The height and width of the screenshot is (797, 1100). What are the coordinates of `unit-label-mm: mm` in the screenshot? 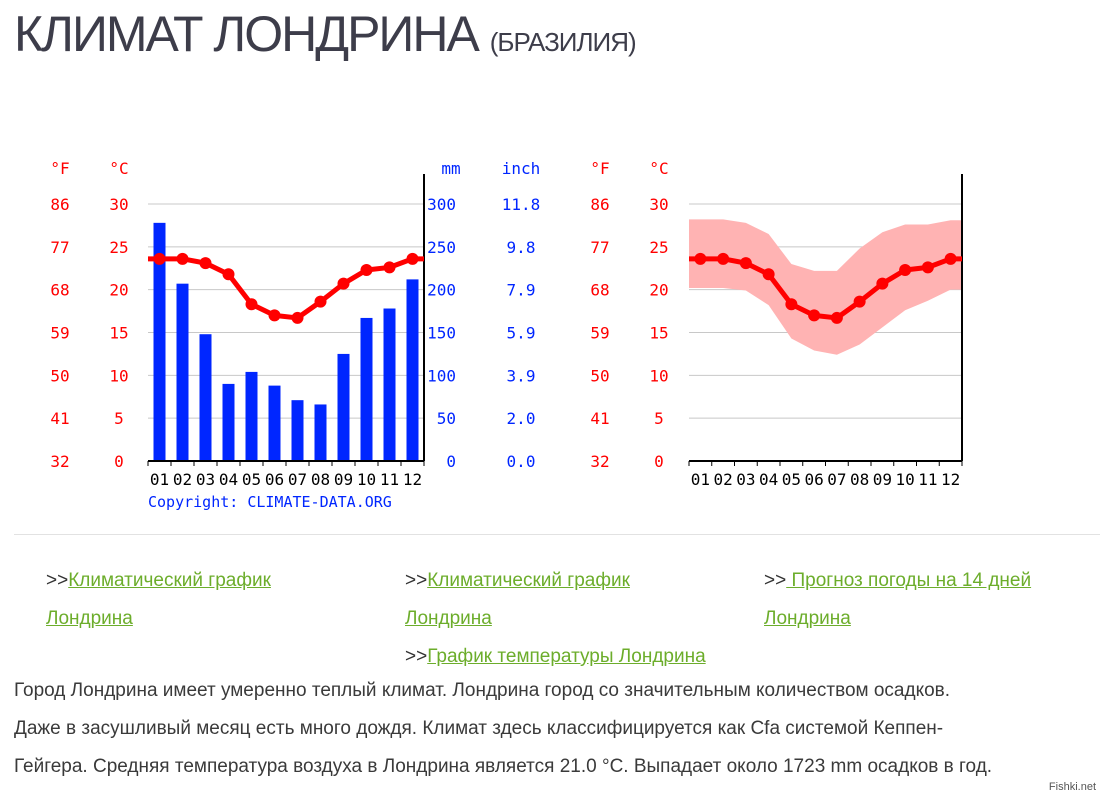 It's located at (450, 168).